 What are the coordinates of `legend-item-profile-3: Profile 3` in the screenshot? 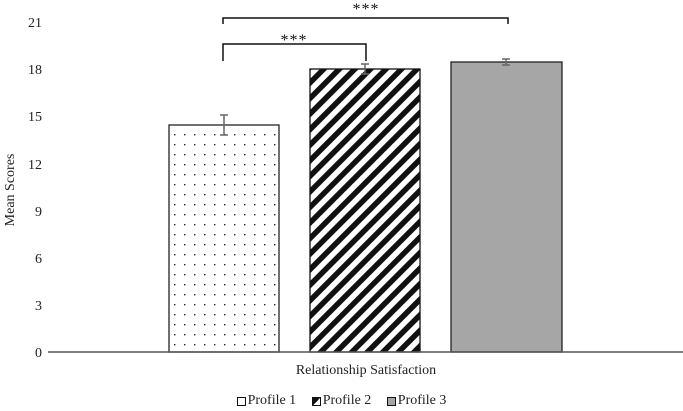 It's located at (416, 401).